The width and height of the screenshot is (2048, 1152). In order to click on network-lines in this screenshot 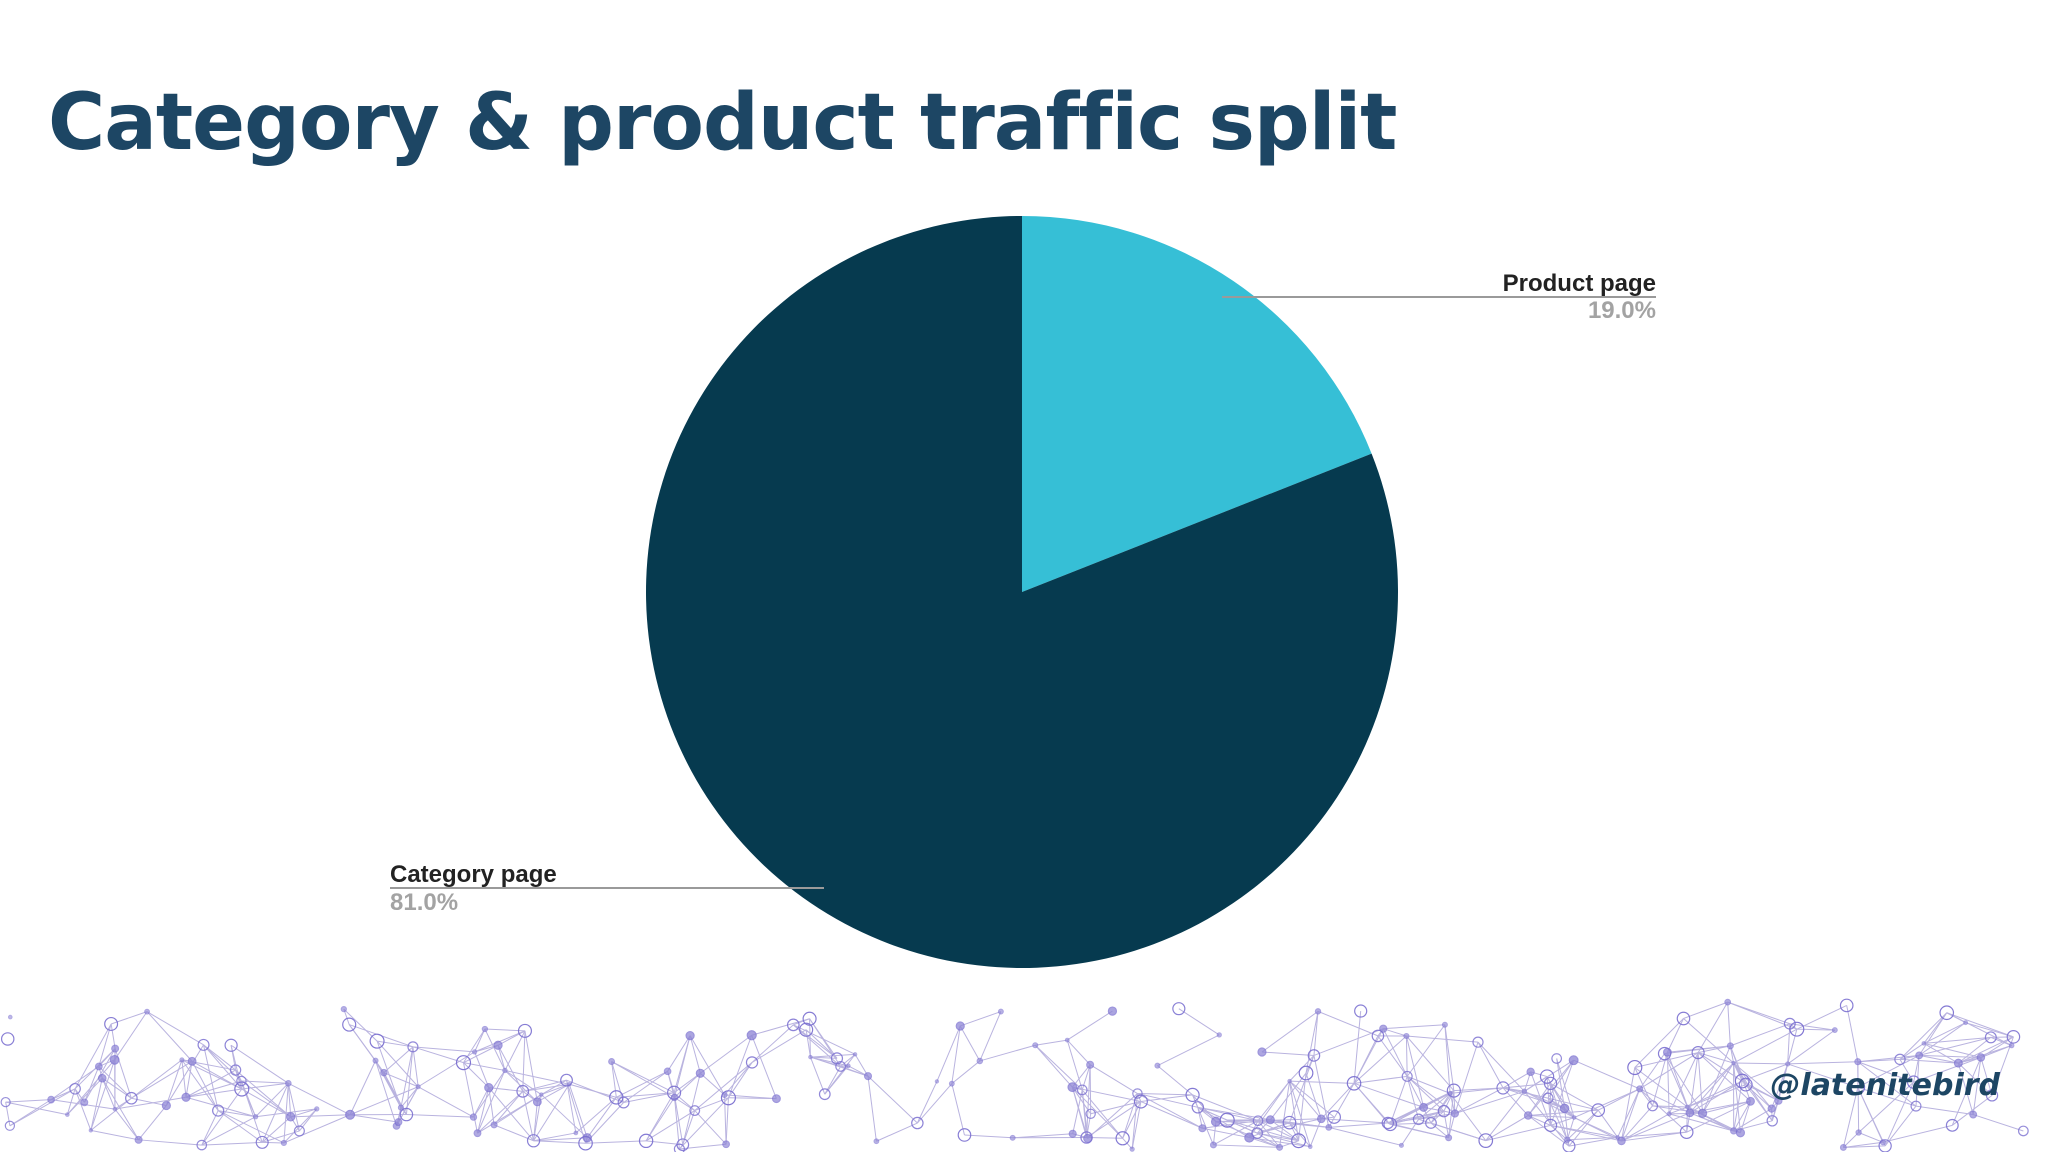, I will do `click(1014, 1075)`.